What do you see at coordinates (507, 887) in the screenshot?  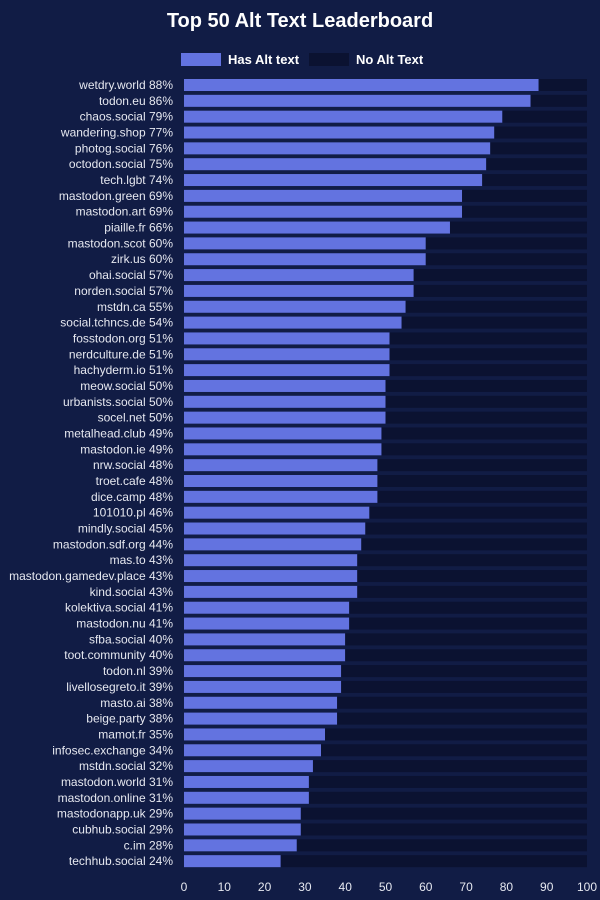 I see `x-tick-label: 80` at bounding box center [507, 887].